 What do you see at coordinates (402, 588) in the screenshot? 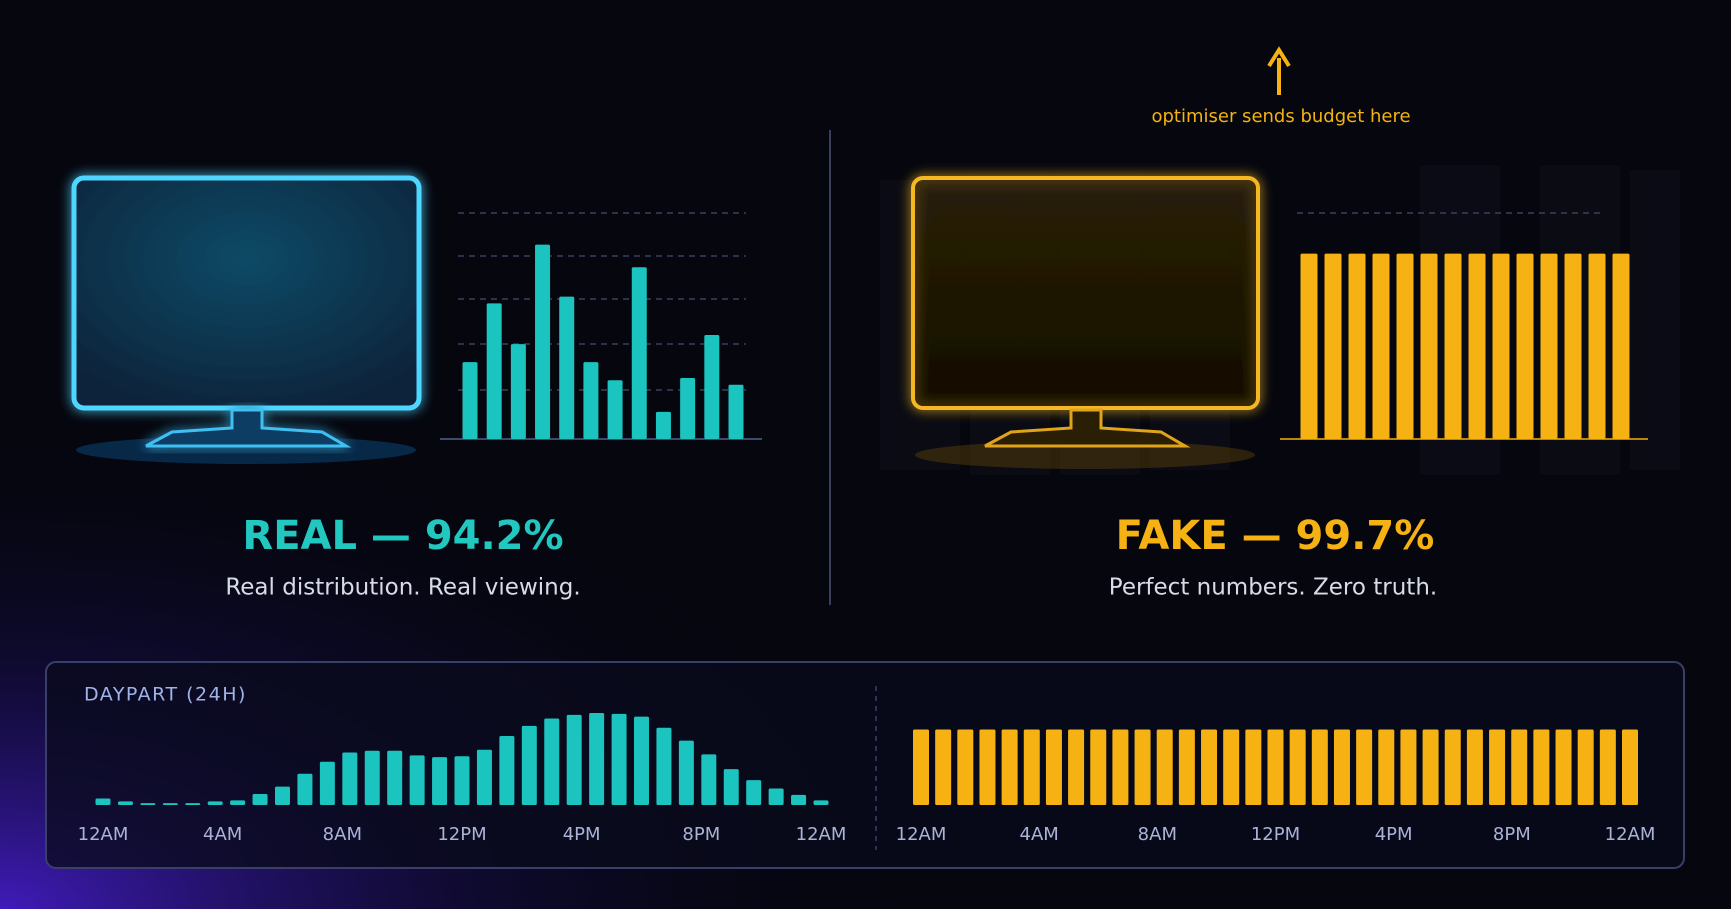
I see `real-subtitle: Real distribution. Real viewing.` at bounding box center [402, 588].